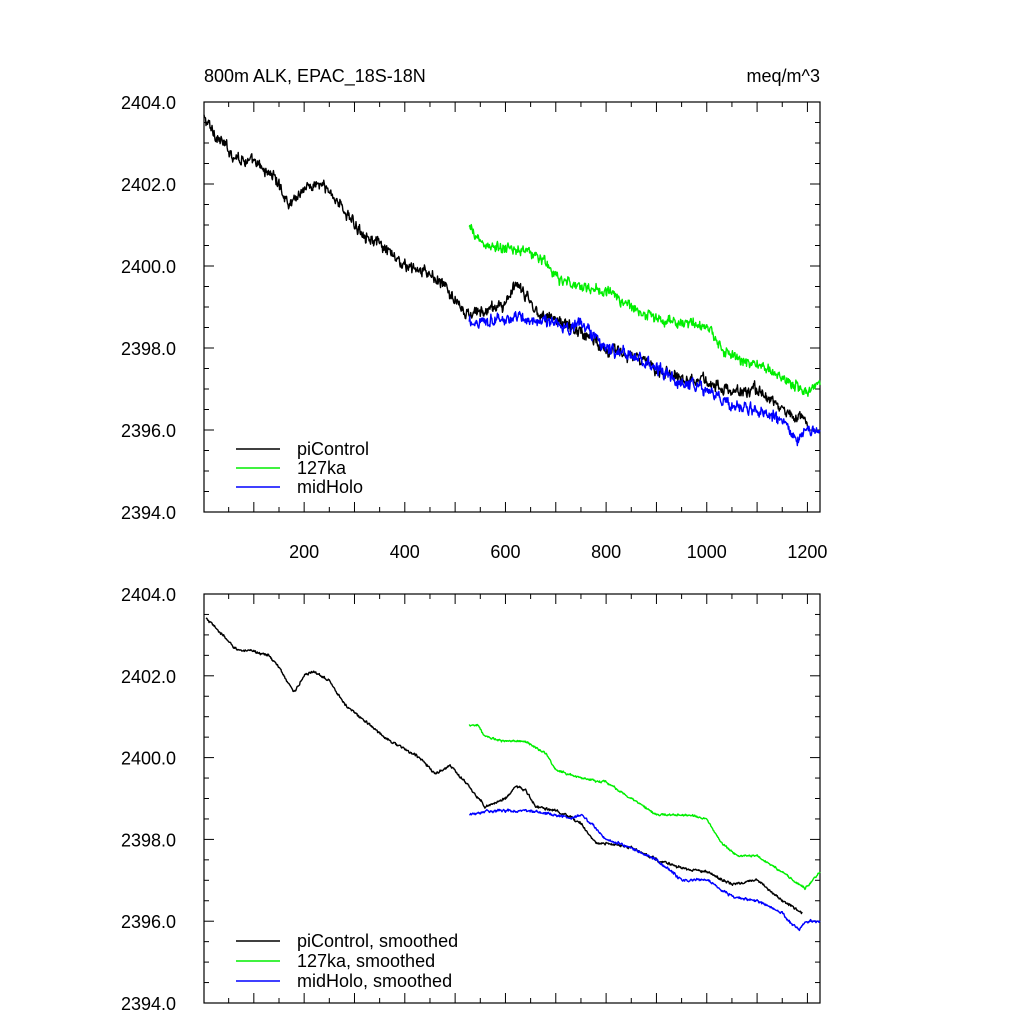 This screenshot has width=1024, height=1024. I want to click on series-line-midholo-smoothed, so click(645, 870).